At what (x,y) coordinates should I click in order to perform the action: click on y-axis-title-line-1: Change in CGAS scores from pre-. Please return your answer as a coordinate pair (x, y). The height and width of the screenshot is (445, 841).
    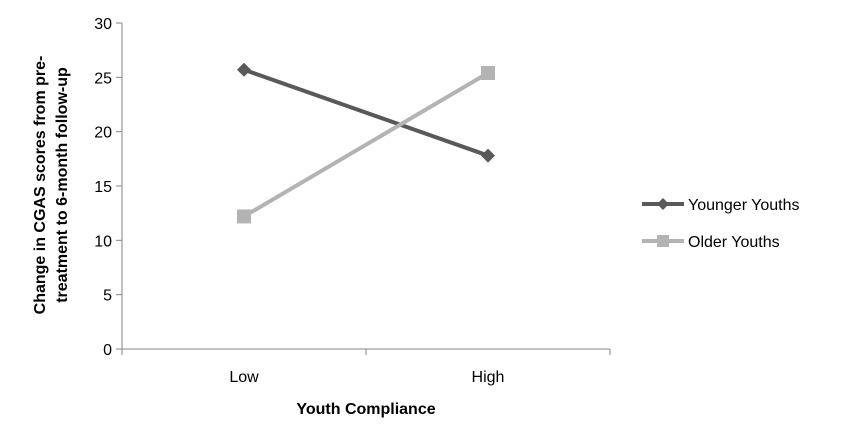
    Looking at the image, I should click on (40, 185).